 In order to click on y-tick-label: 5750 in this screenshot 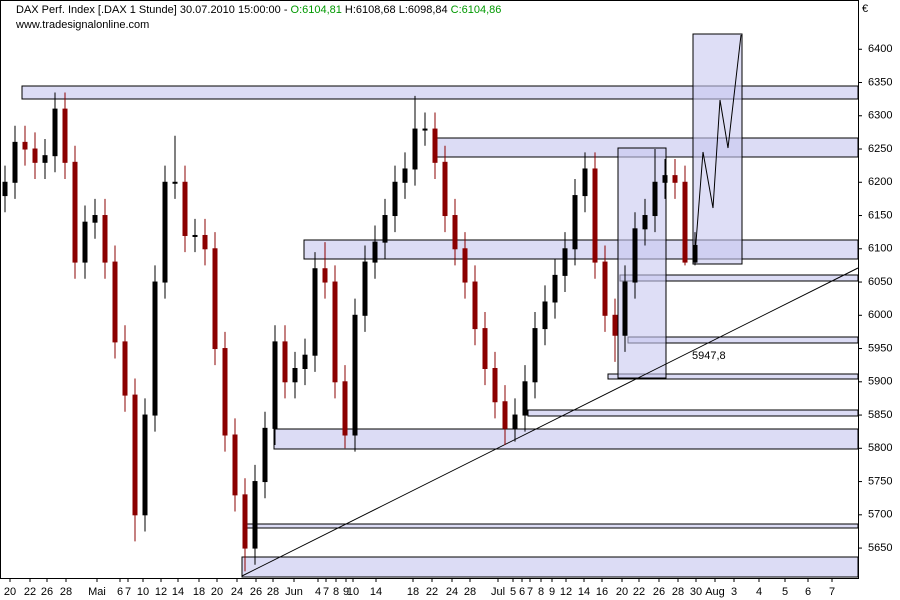, I will do `click(880, 481)`.